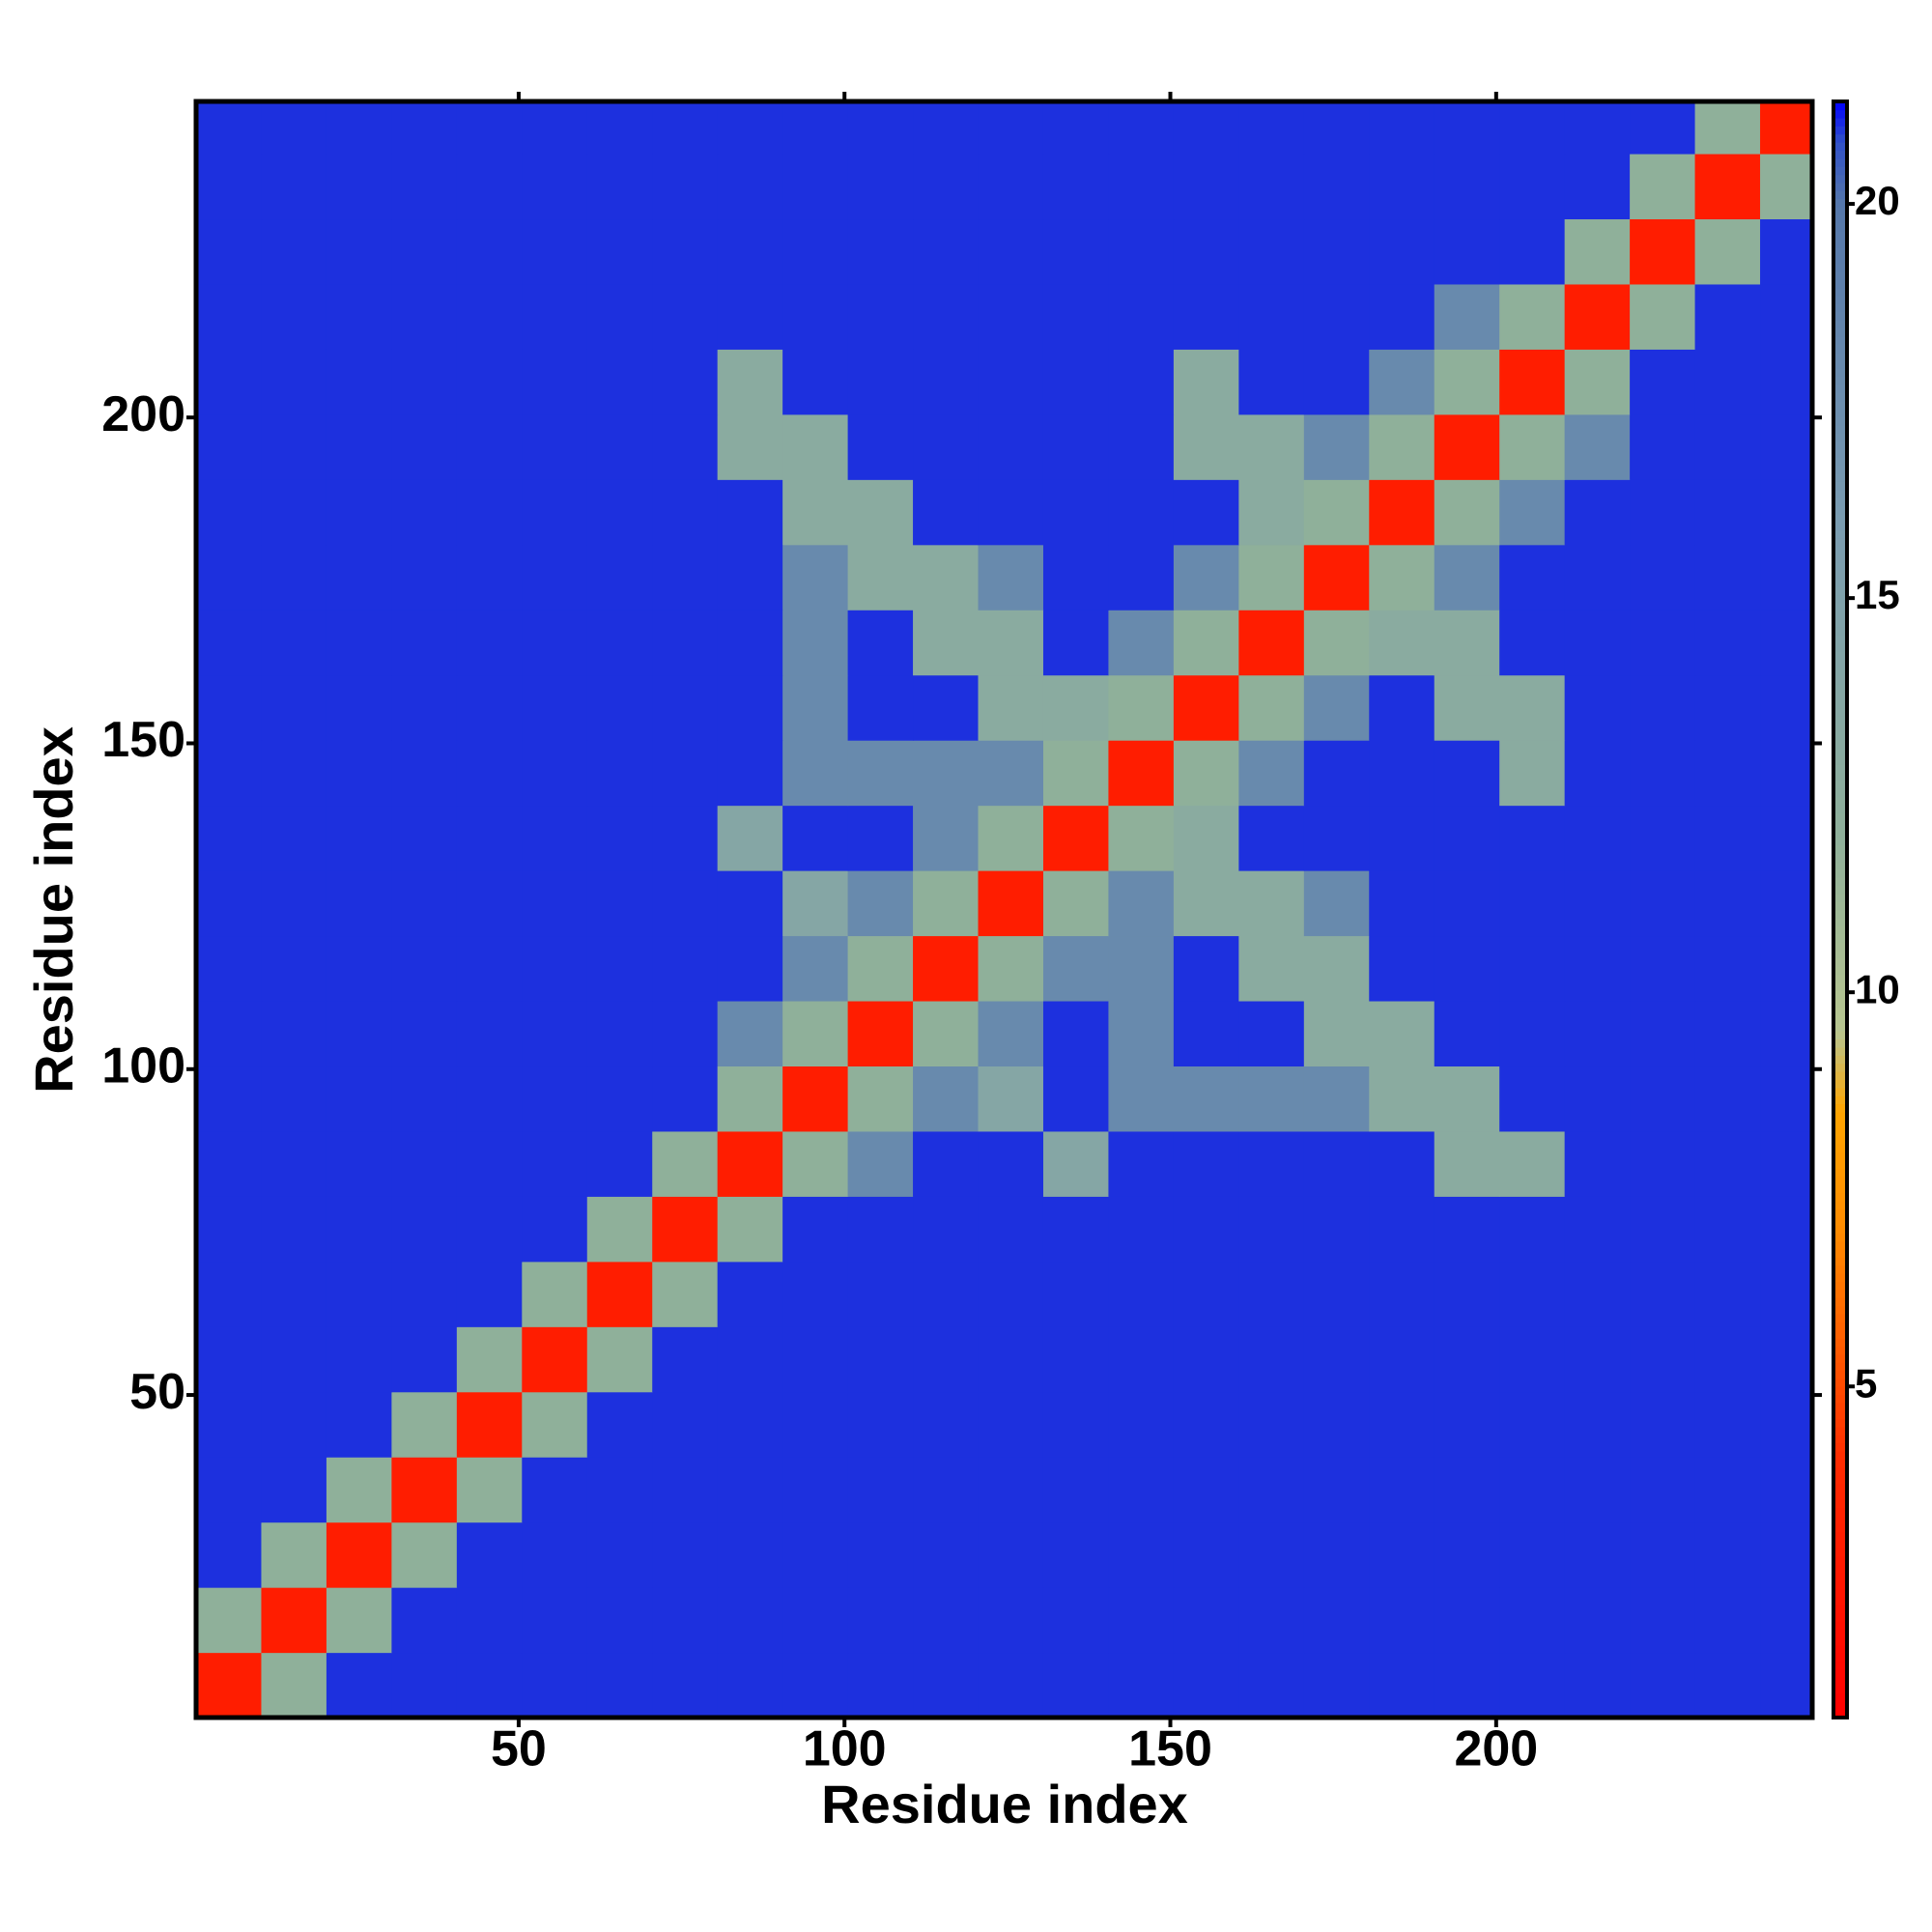 The width and height of the screenshot is (1932, 1932). Describe the element at coordinates (1877, 594) in the screenshot. I see `colorbar-tick-label: 15` at that location.